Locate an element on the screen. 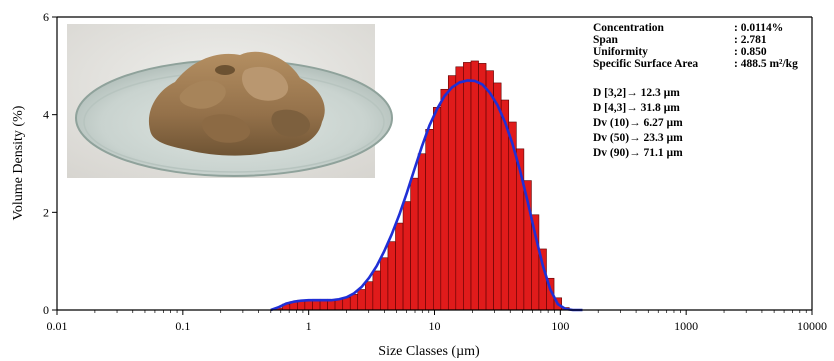 The height and width of the screenshot is (361, 834). diameter-stat: Dv (50)→ 23.3 µm is located at coordinates (638, 138).